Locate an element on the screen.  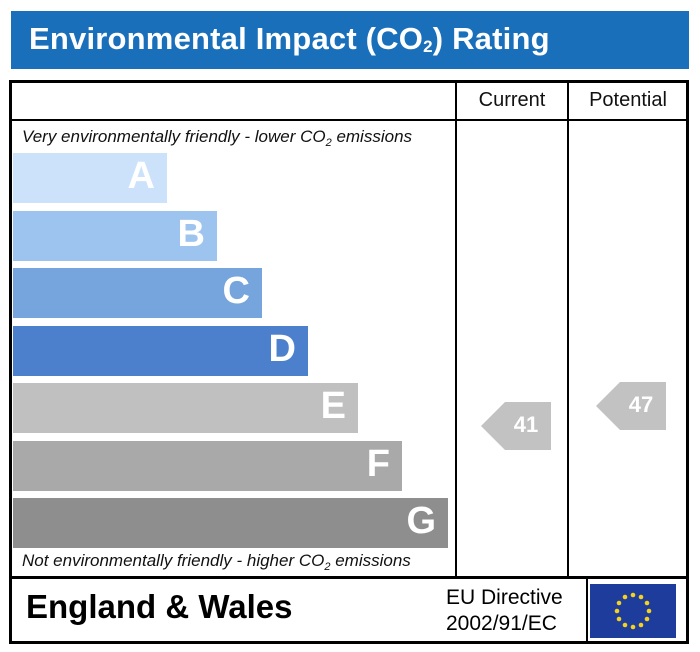
band-letter-d: D is located at coordinates (282, 348).